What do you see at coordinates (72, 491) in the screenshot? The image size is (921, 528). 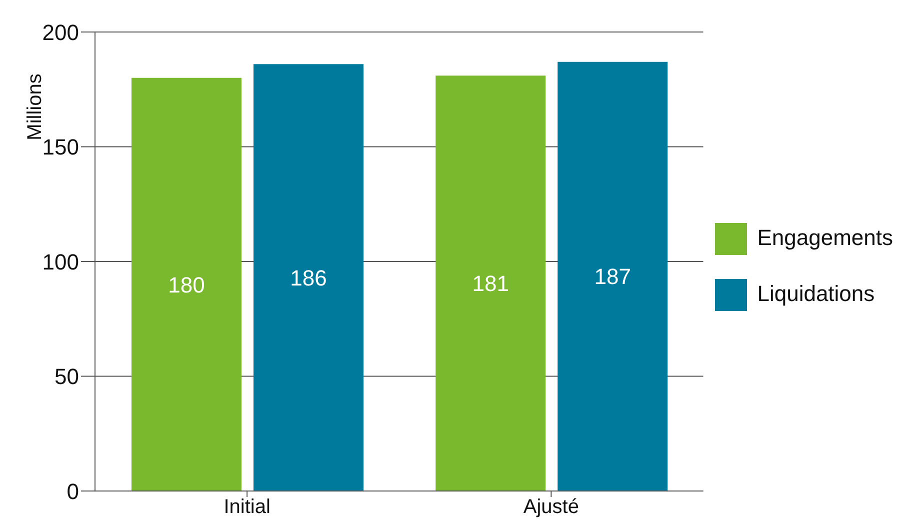 I see `y-tick-label: 0` at bounding box center [72, 491].